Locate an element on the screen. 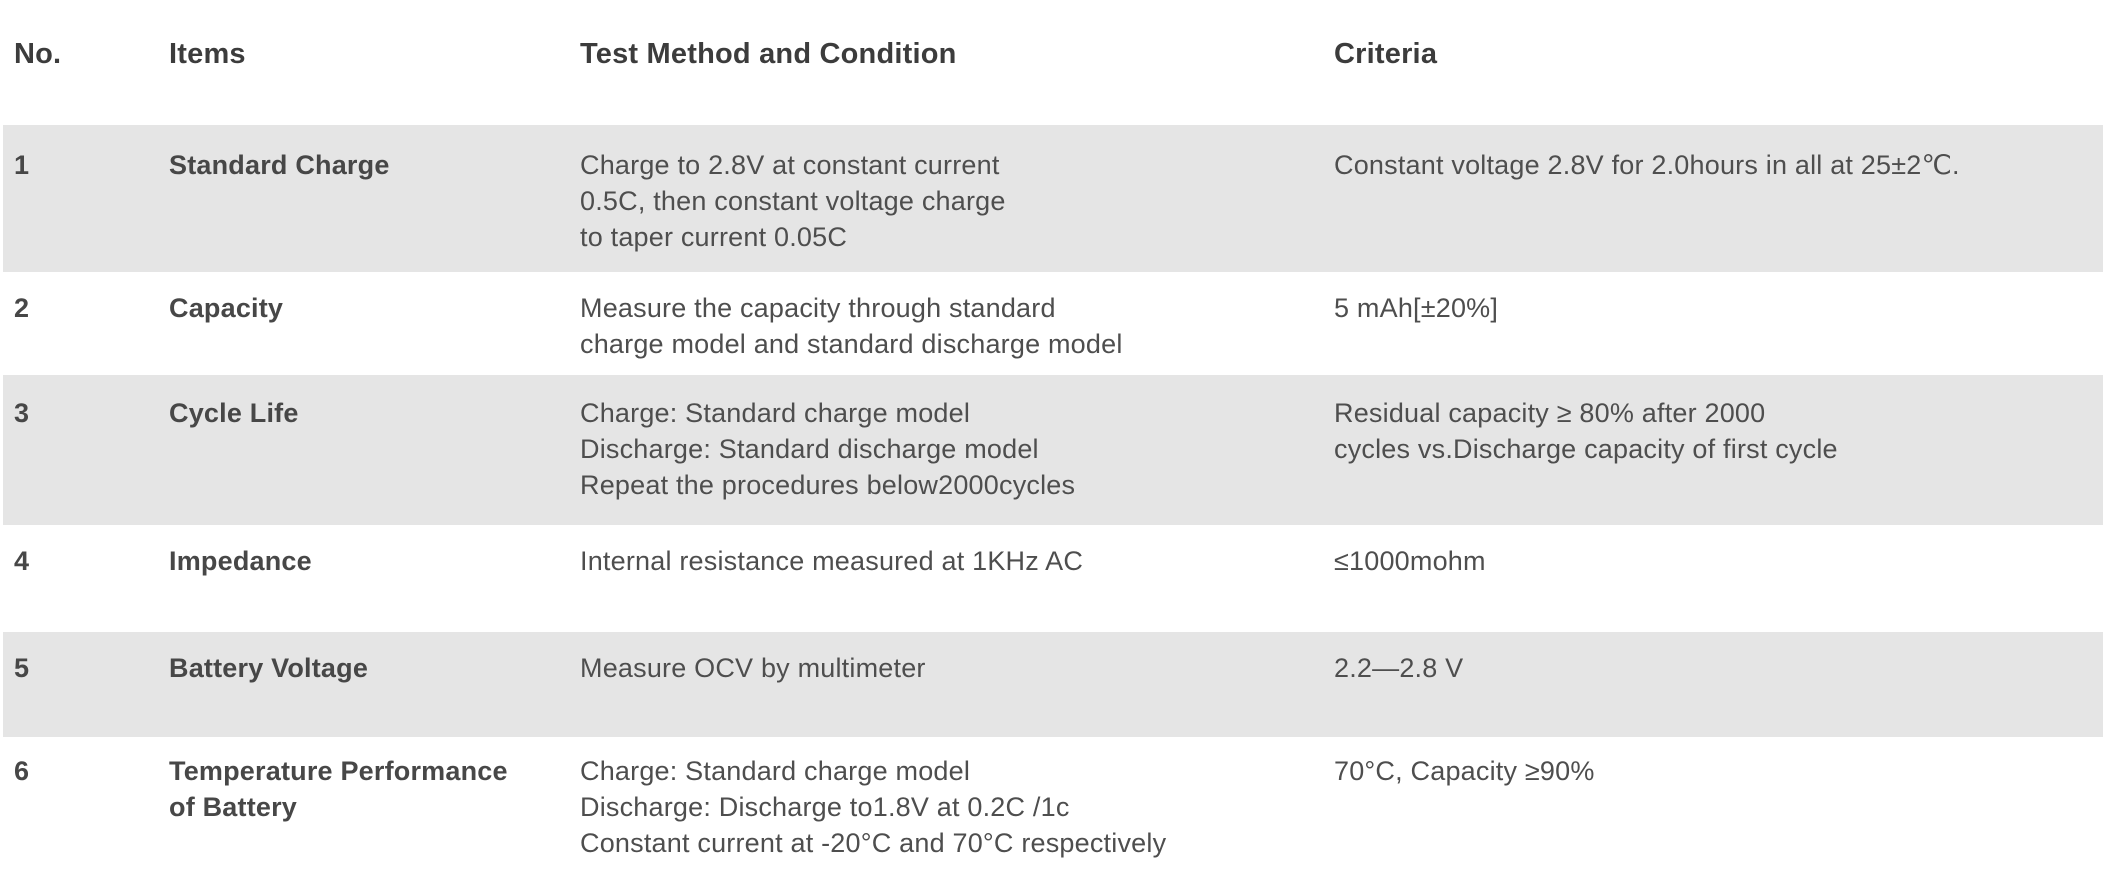  item-line: Battery Voltage is located at coordinates (269, 668).